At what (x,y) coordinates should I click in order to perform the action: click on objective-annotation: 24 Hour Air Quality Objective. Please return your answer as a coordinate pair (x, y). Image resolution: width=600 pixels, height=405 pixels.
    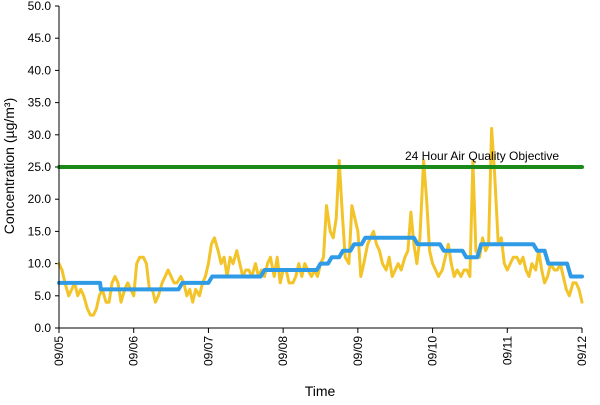
    Looking at the image, I should click on (482, 156).